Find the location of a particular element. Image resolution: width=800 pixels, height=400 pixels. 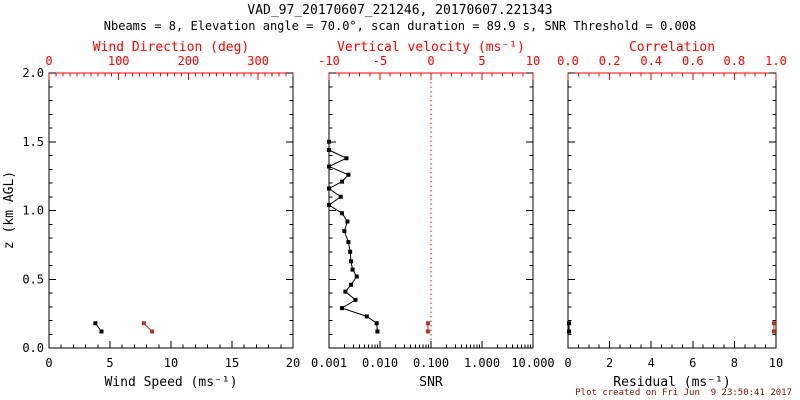

top-tick-label: 0.2 is located at coordinates (610, 61).